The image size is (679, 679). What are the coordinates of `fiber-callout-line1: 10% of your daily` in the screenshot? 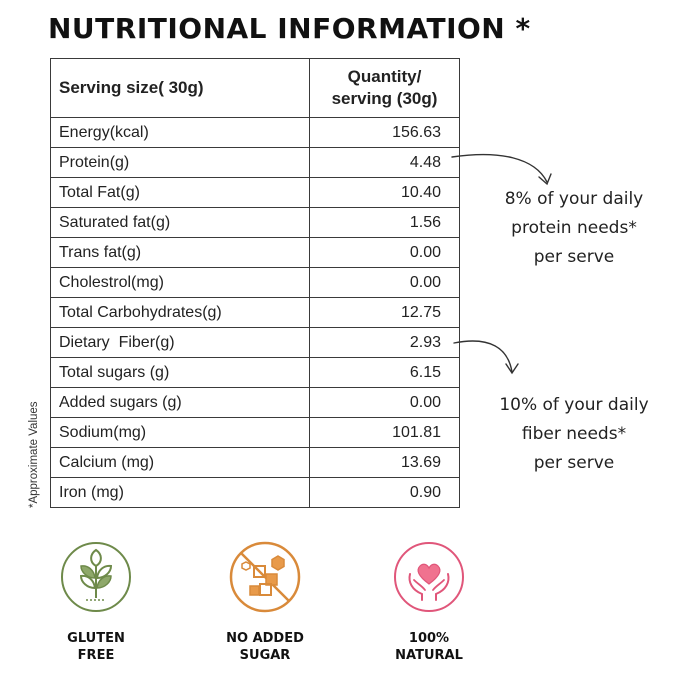 It's located at (574, 405).